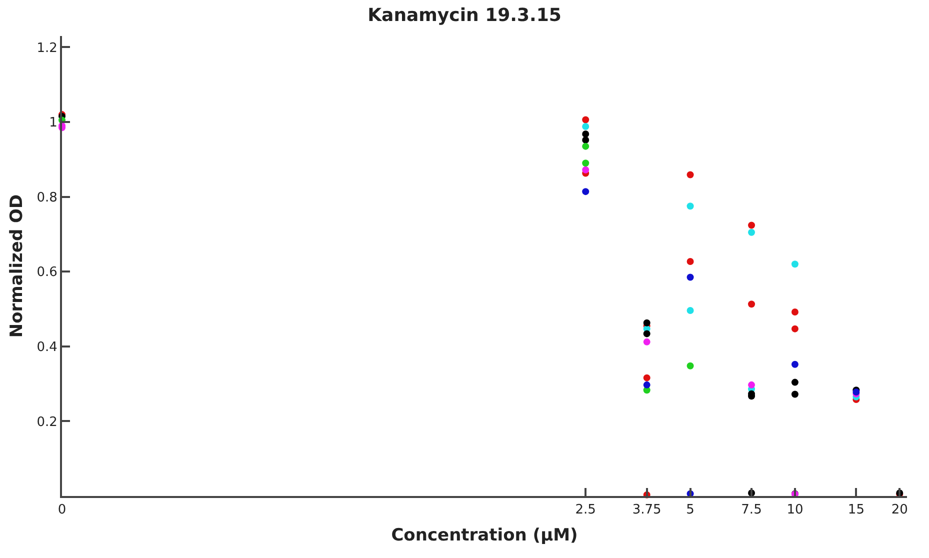 Image resolution: width=929 pixels, height=558 pixels. I want to click on y-tick-label: 0.6, so click(47, 272).